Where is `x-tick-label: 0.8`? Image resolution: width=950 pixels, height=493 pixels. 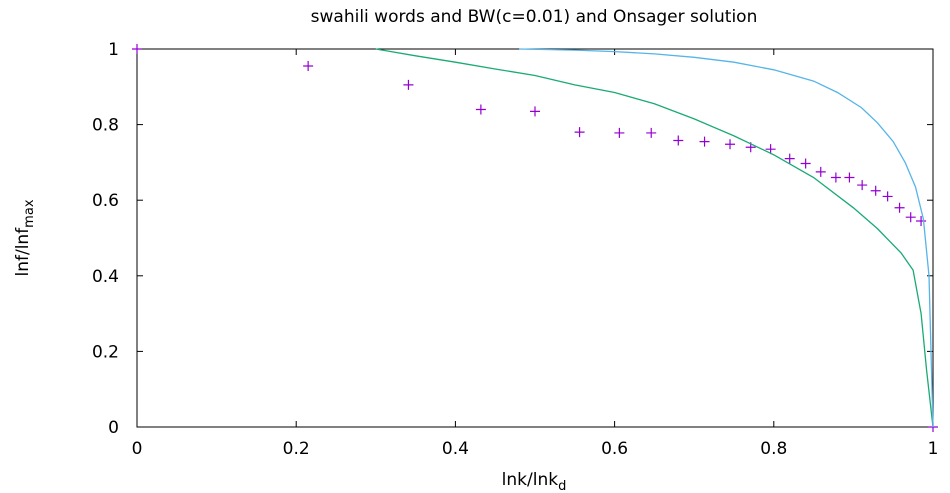
x-tick-label: 0.8 is located at coordinates (773, 449).